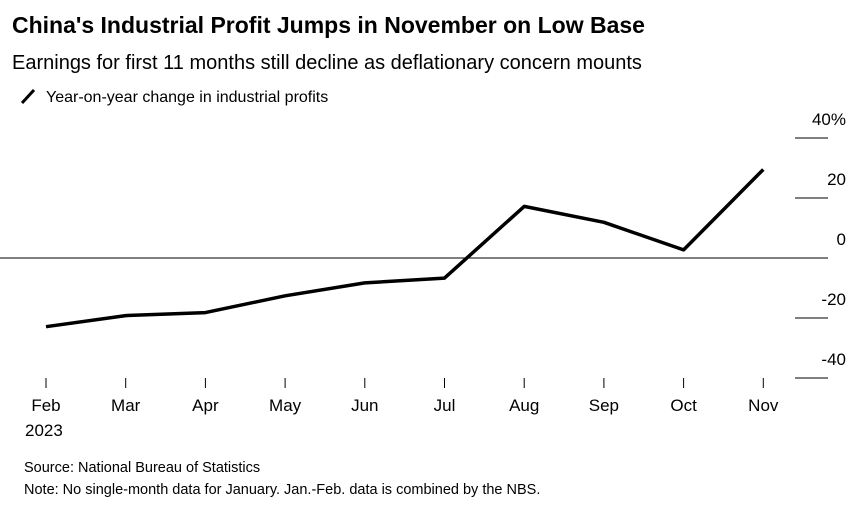 This screenshot has width=867, height=510. What do you see at coordinates (126, 405) in the screenshot?
I see `x-tick-label: Mar` at bounding box center [126, 405].